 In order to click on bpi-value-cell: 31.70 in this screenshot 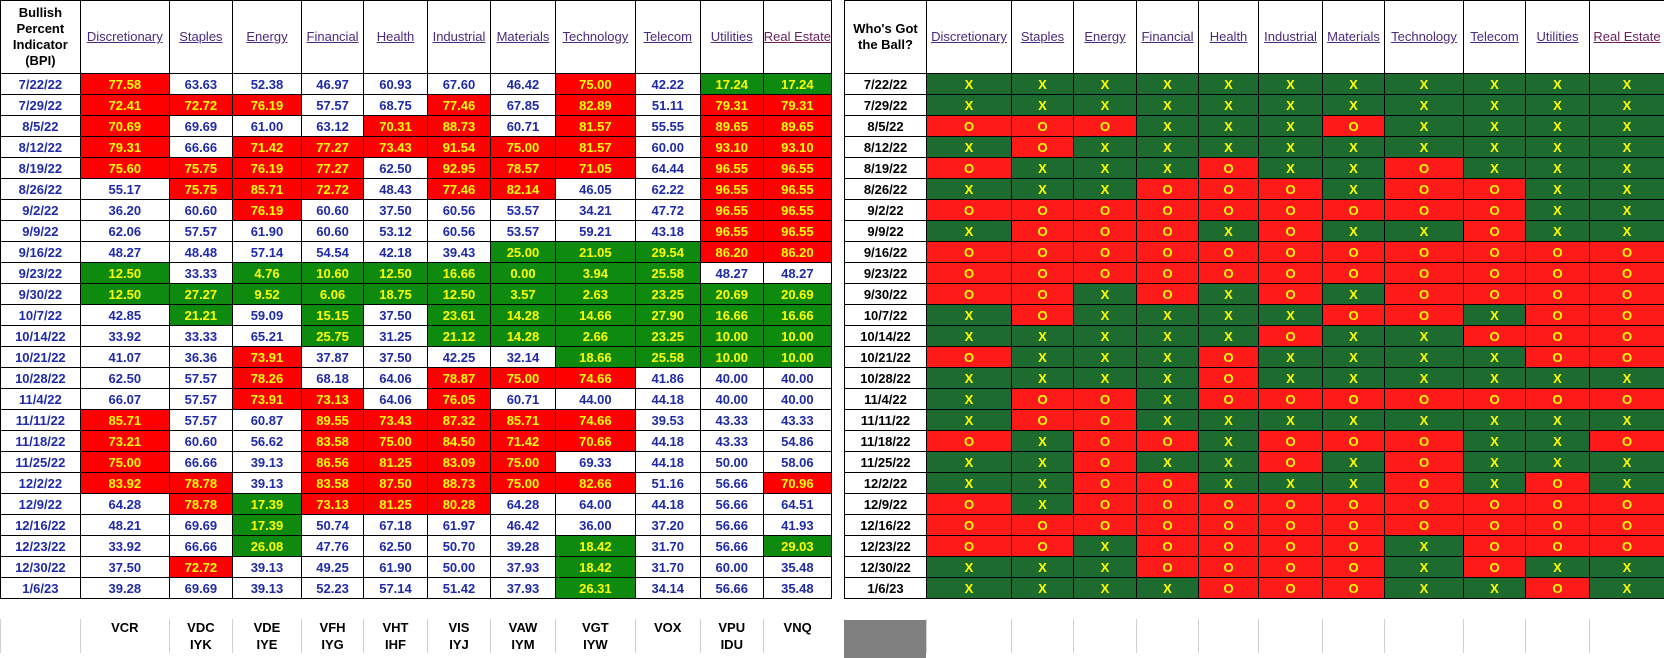, I will do `click(667, 567)`.